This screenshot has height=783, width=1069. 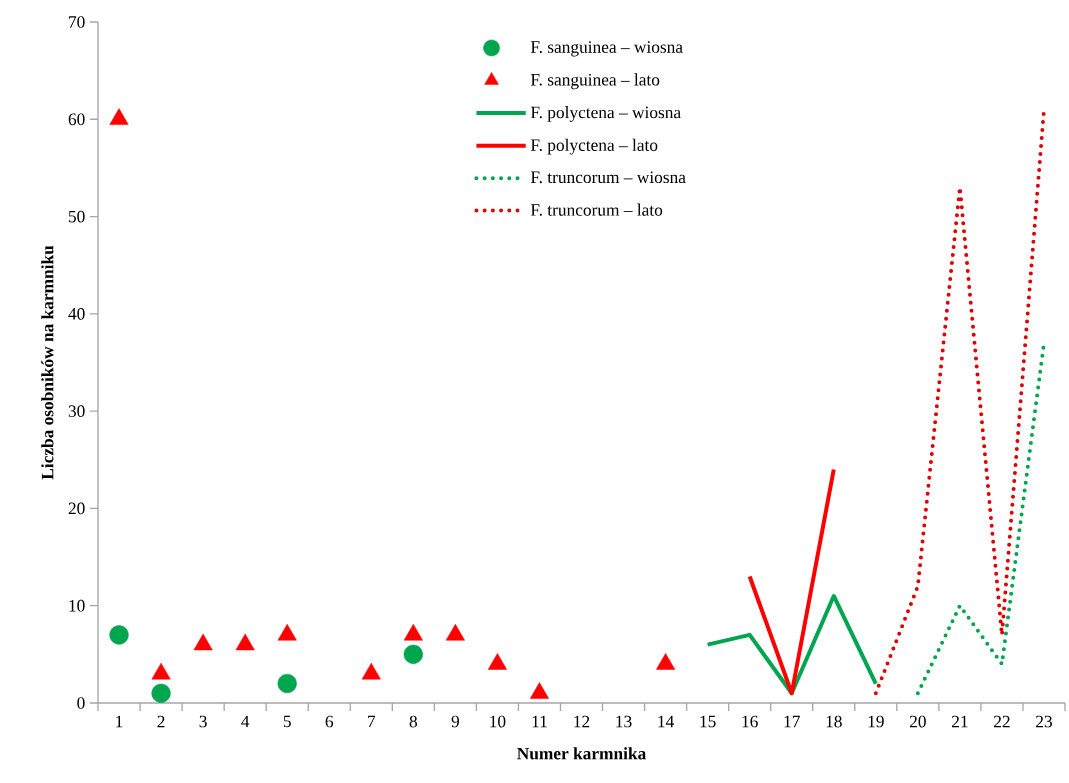 What do you see at coordinates (594, 146) in the screenshot?
I see `legend-label: F. polyctena – lato` at bounding box center [594, 146].